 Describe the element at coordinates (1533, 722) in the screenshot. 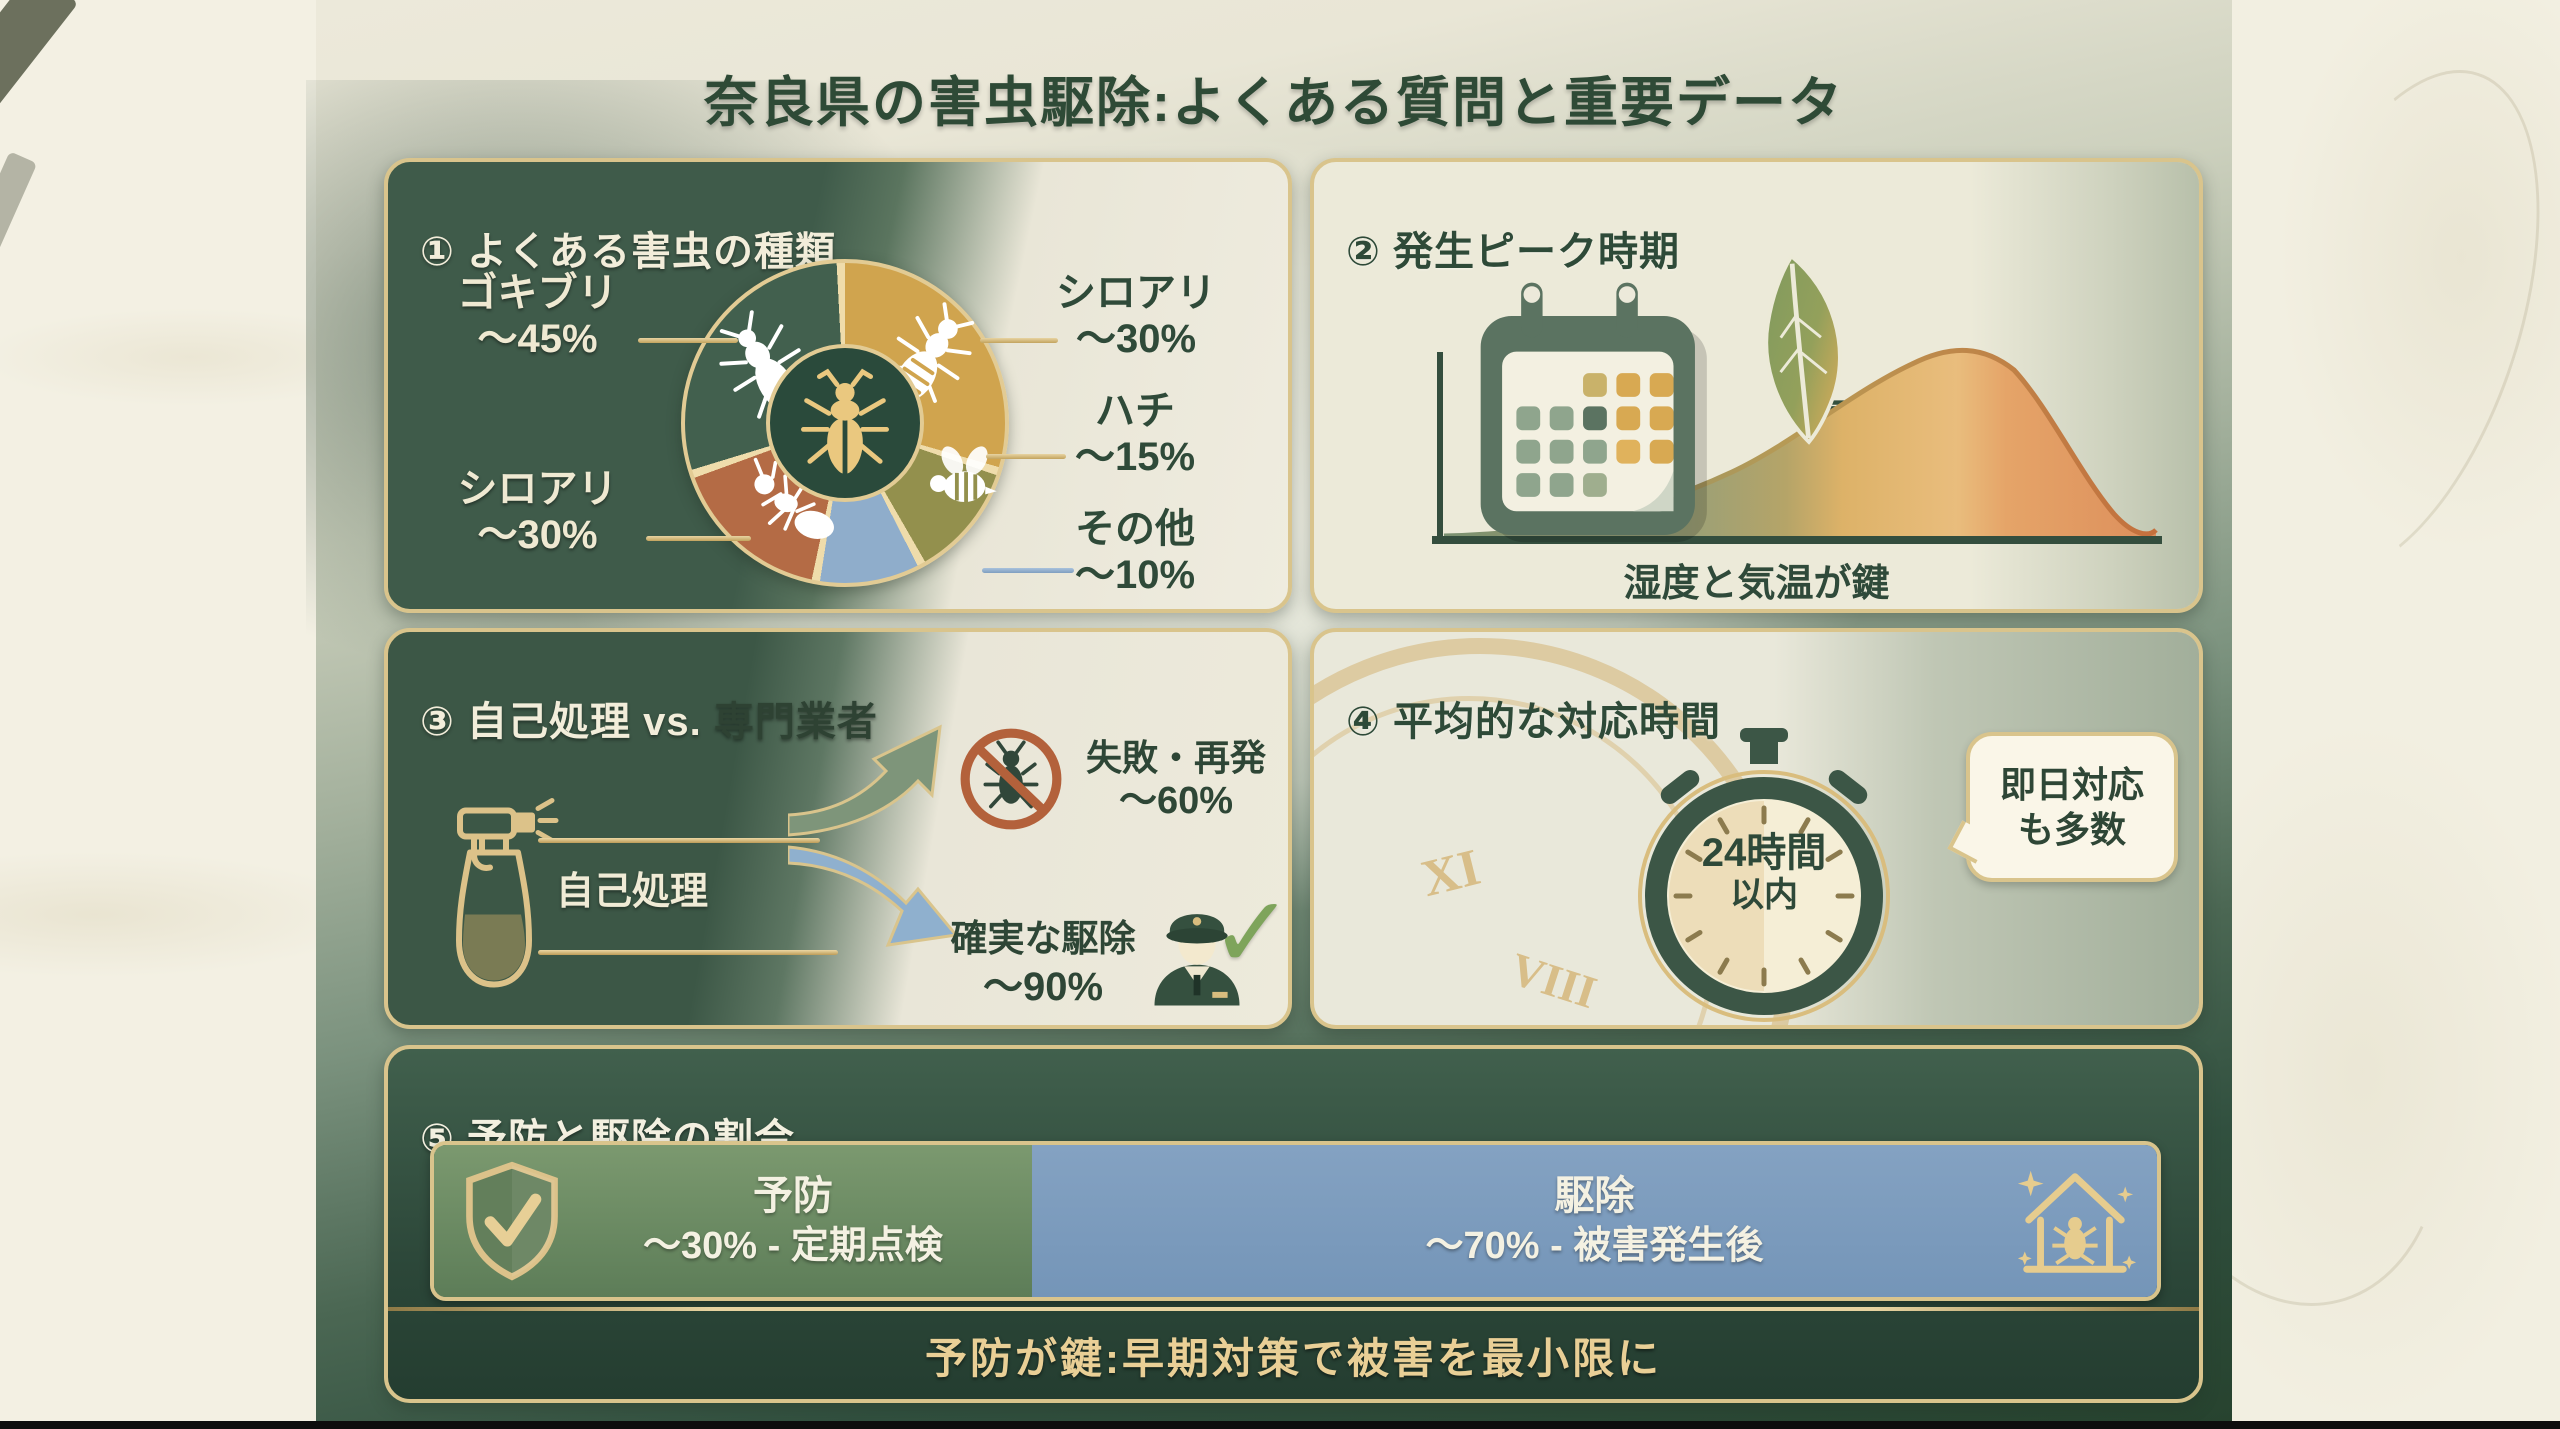

I see `panel4-heading: ④ 平均的な対応時間` at that location.